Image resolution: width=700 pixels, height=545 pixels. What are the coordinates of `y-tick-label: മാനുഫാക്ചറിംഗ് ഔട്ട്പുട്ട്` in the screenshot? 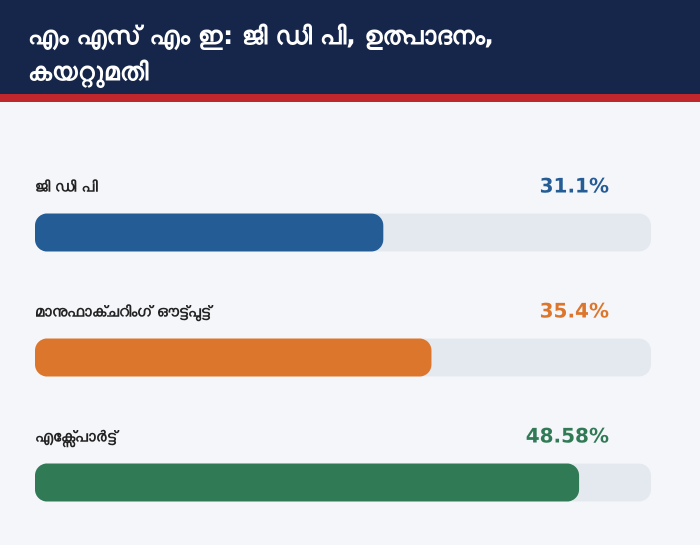 It's located at (124, 312).